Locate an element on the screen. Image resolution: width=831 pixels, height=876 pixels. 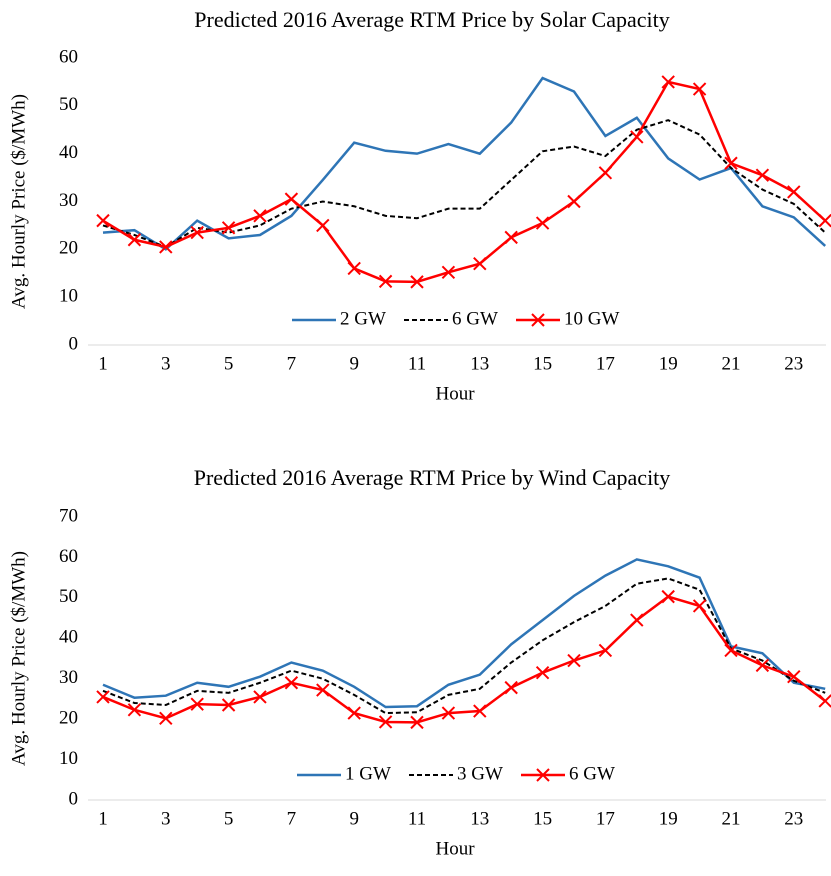
legend-label: 10 GW is located at coordinates (591, 318).